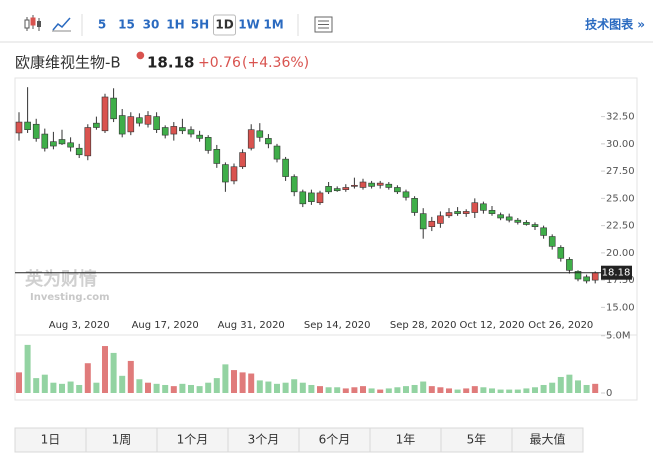  I want to click on range-button: 1年, so click(406, 440).